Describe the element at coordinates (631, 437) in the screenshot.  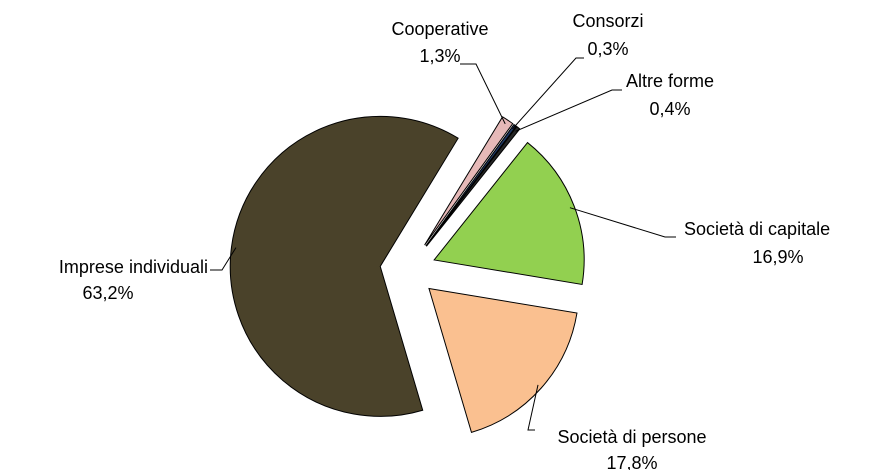
I see `category-label: Società di persone` at that location.